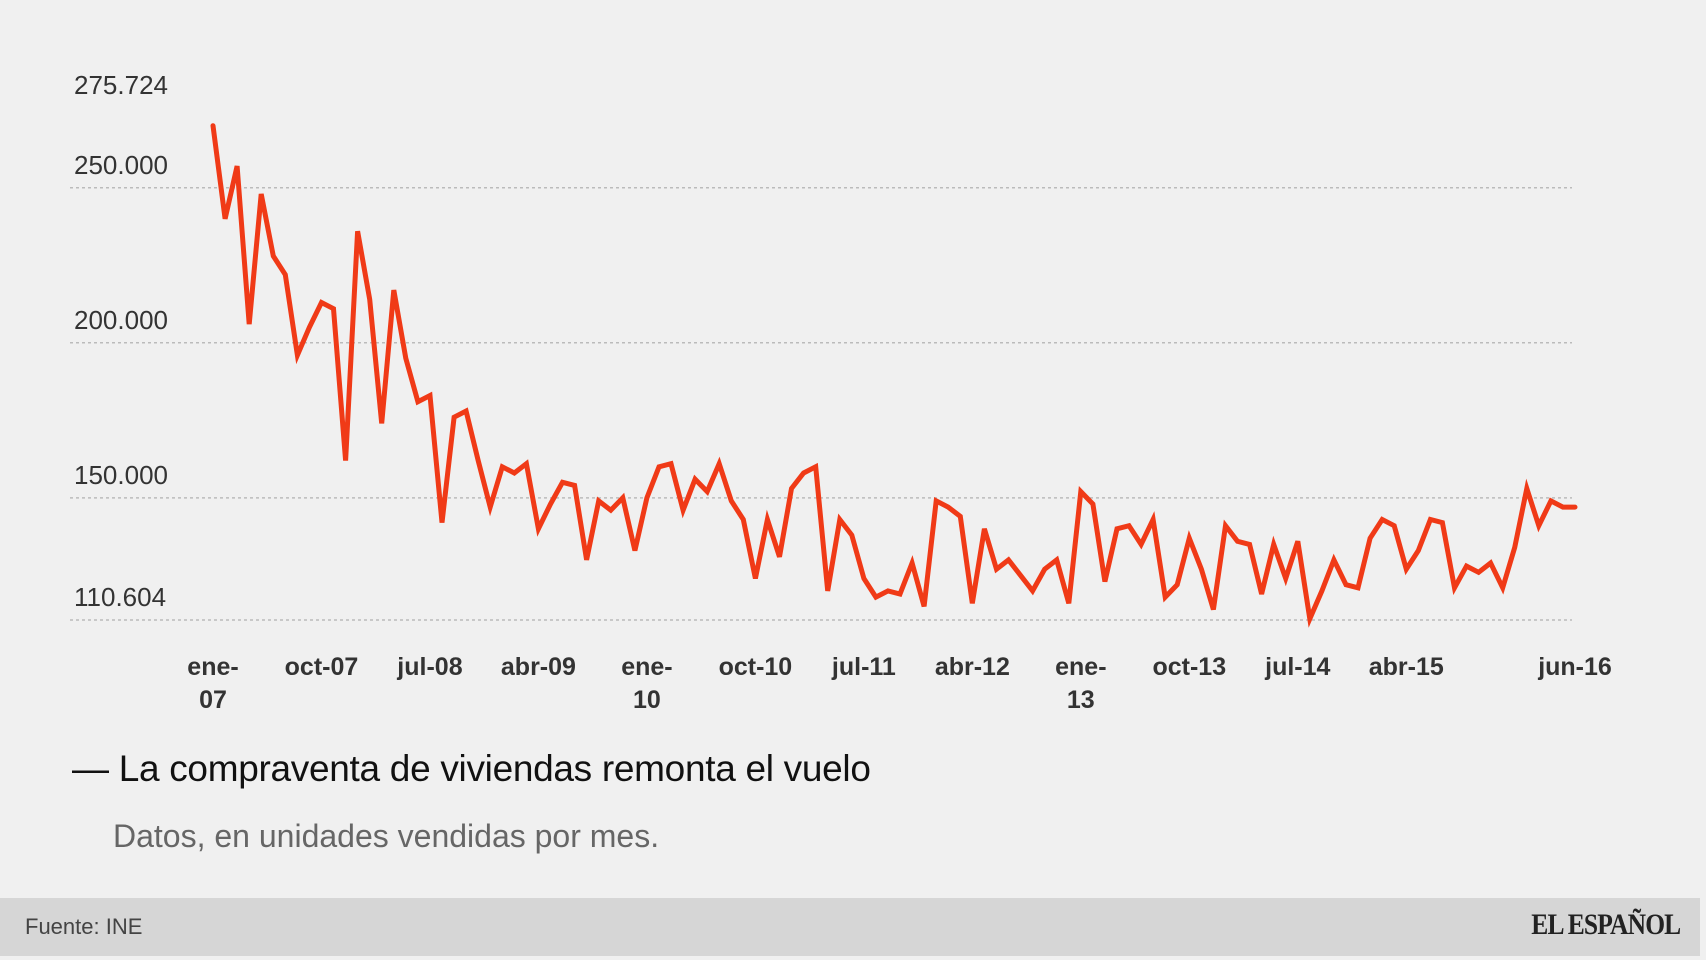  Describe the element at coordinates (538, 667) in the screenshot. I see `x-tick-label: abr-09` at that location.